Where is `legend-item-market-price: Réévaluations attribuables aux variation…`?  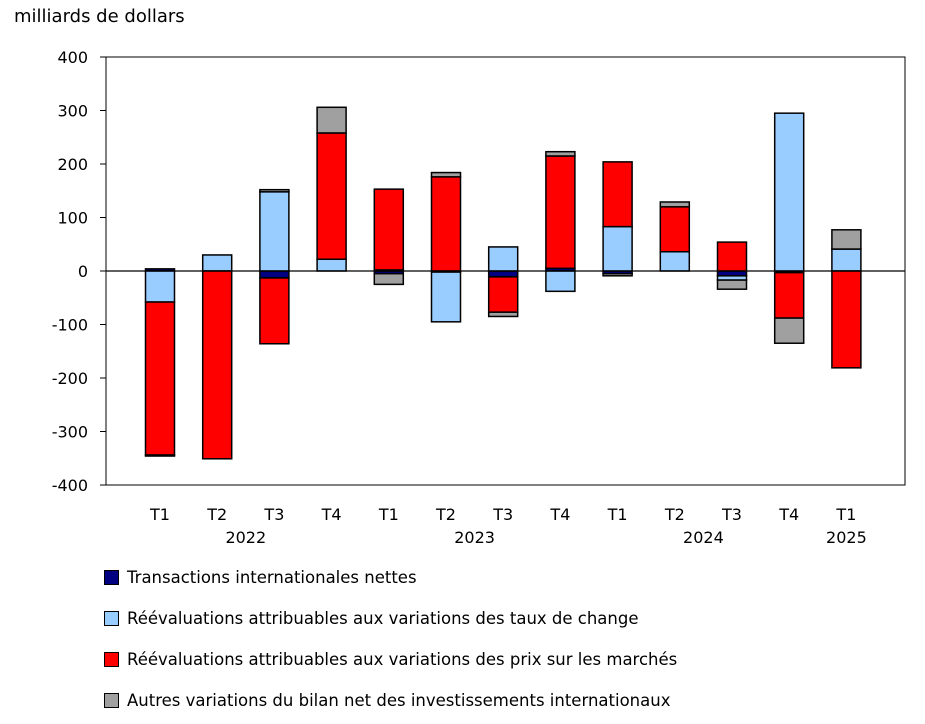
legend-item-market-price: Réévaluations attribuables aux variation… is located at coordinates (390, 659).